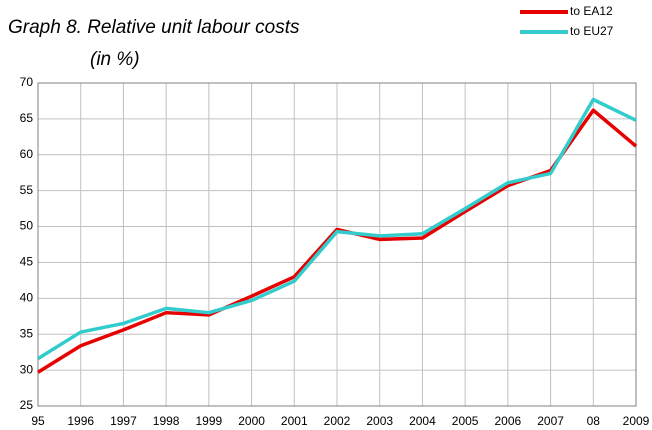 This screenshot has height=430, width=652. Describe the element at coordinates (337, 421) in the screenshot. I see `x-tick-label: 2002` at that location.